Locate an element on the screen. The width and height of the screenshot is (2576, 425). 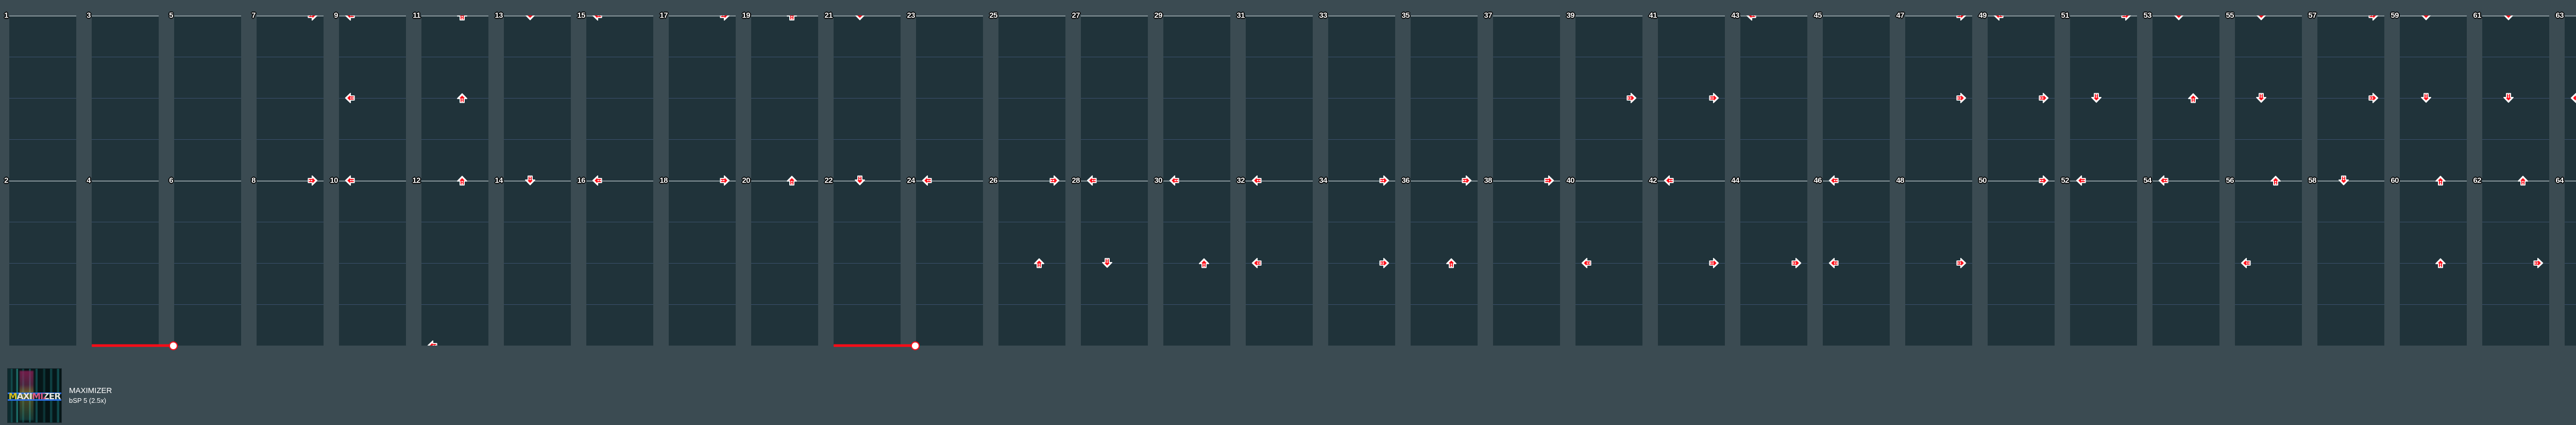
measure-number-label: 34 is located at coordinates (1323, 180).